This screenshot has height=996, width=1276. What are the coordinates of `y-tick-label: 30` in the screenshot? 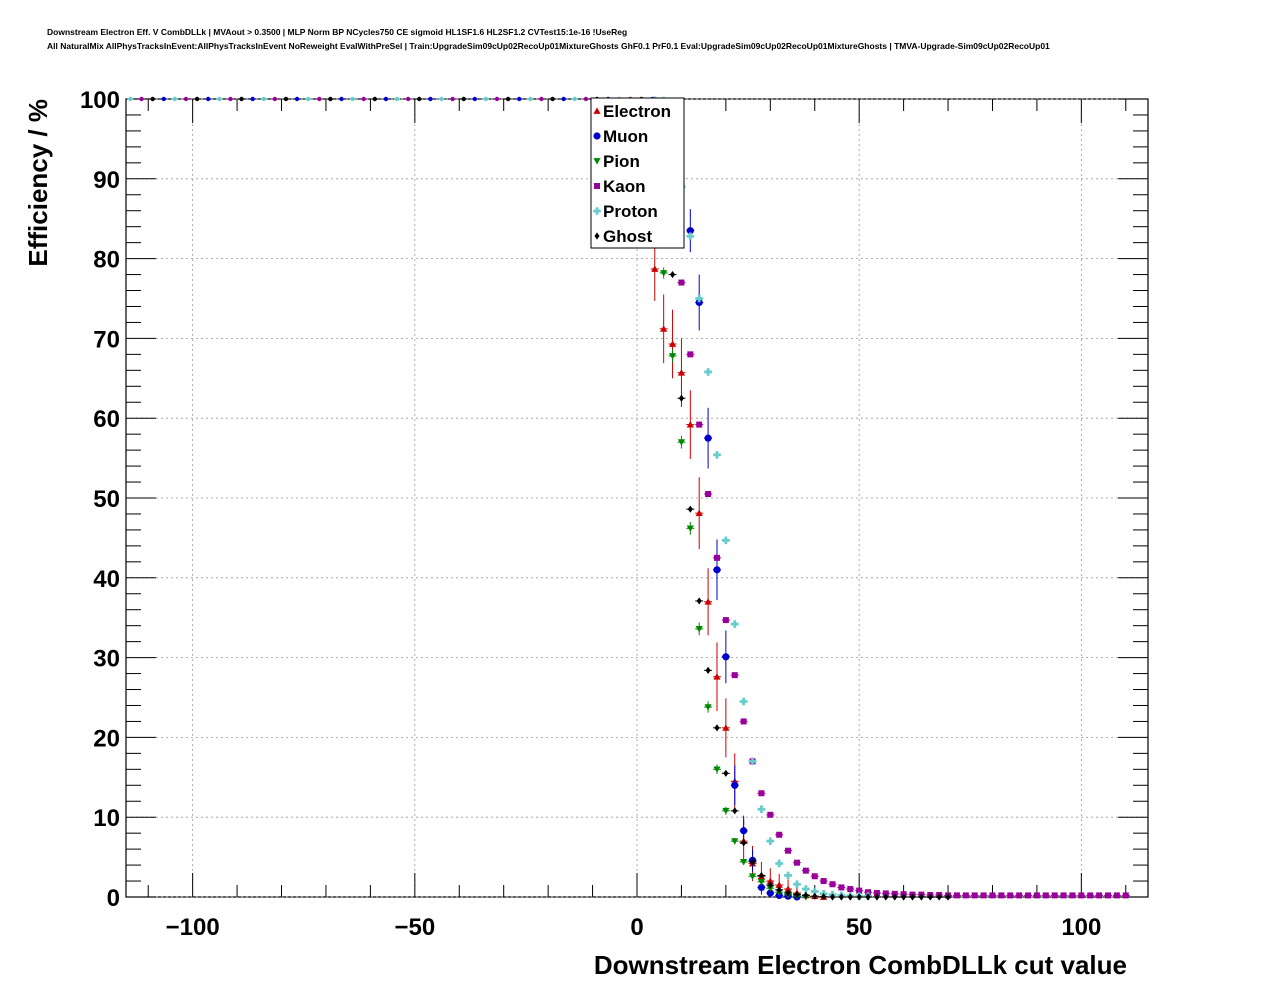 It's located at (106, 659).